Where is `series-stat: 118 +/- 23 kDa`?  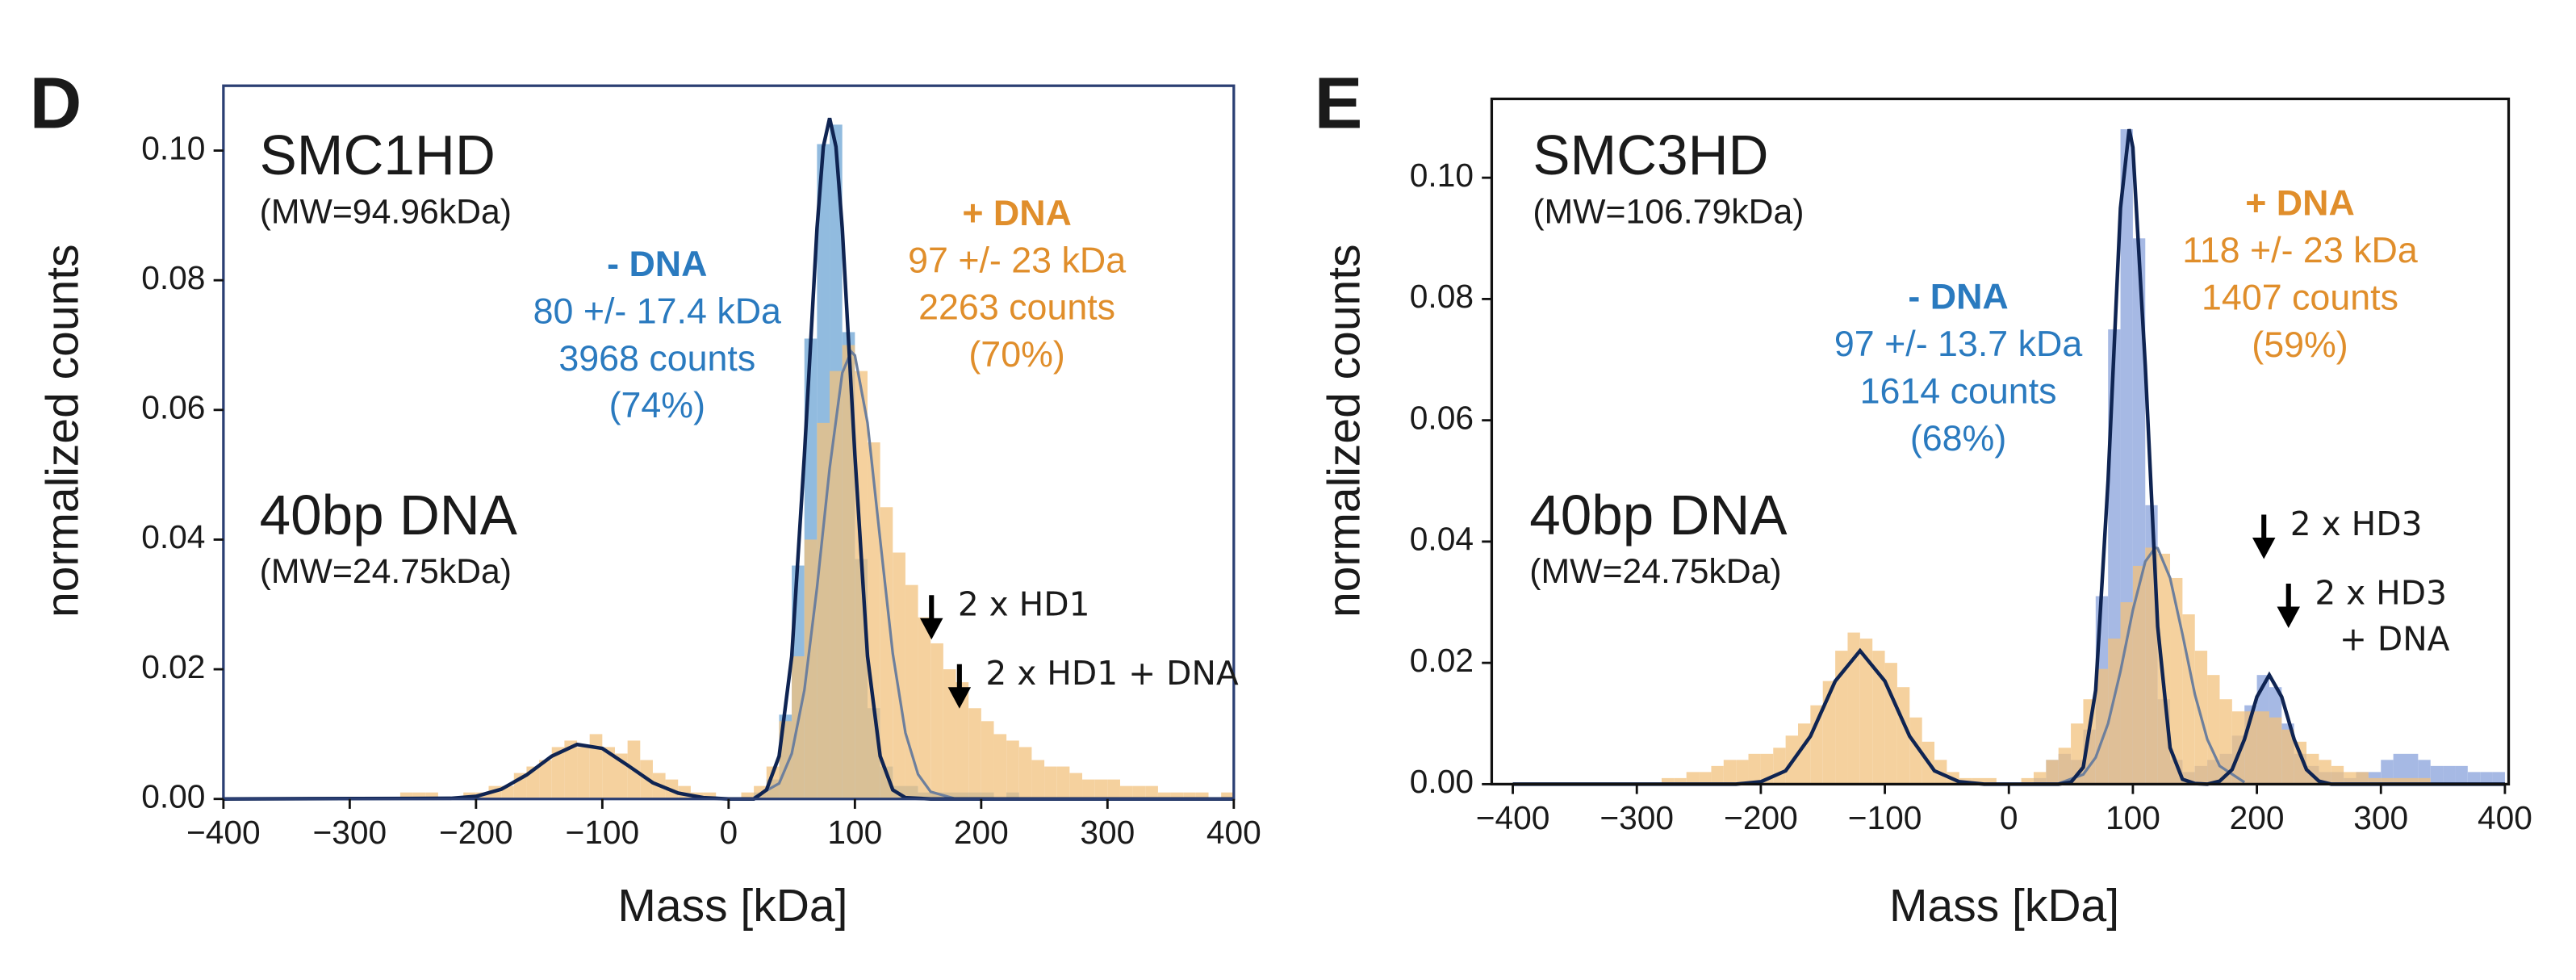 series-stat: 118 +/- 23 kDa is located at coordinates (2300, 250).